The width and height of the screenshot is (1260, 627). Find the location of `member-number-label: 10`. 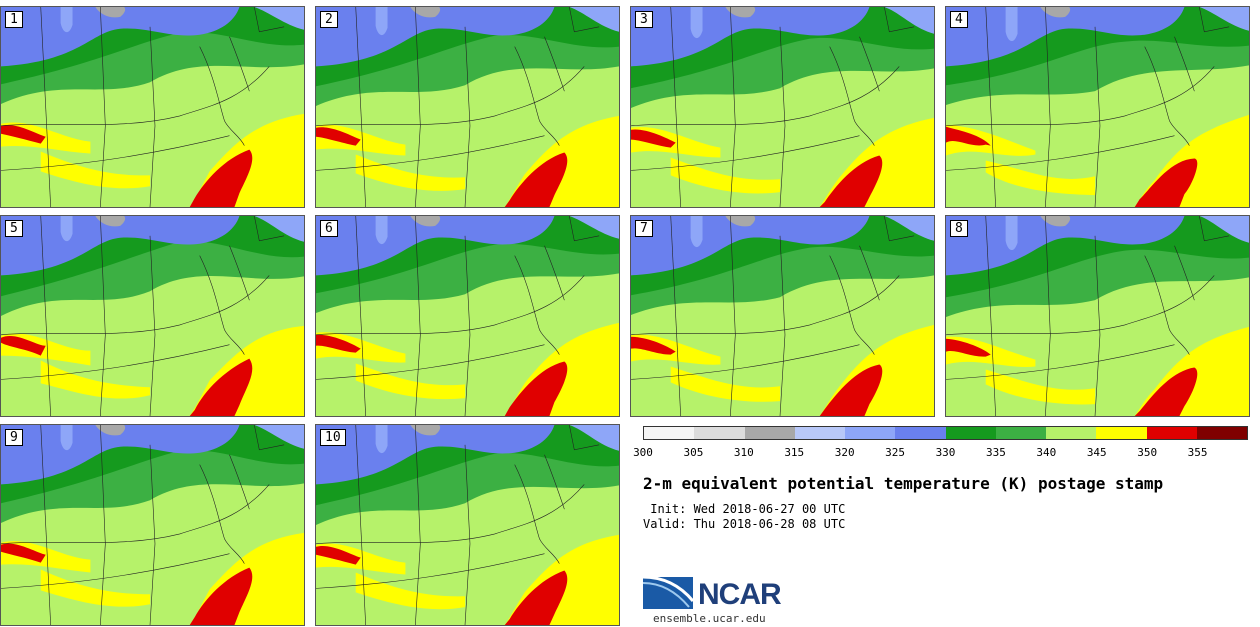

member-number-label: 10 is located at coordinates (333, 437).